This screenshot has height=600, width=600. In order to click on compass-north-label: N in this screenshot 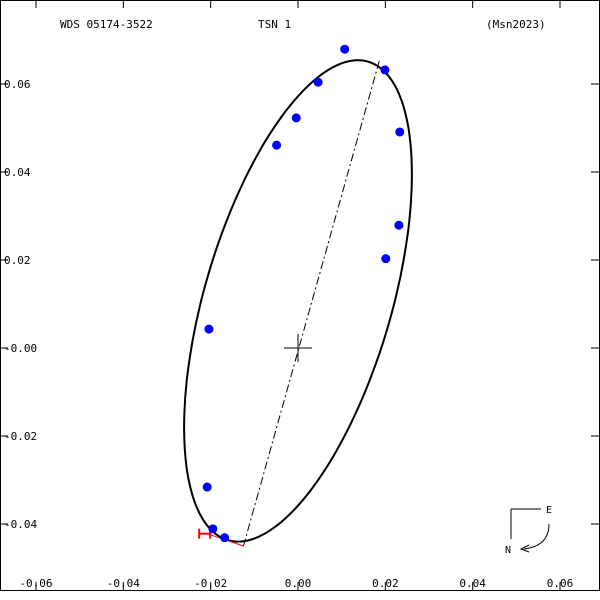, I will do `click(508, 550)`.